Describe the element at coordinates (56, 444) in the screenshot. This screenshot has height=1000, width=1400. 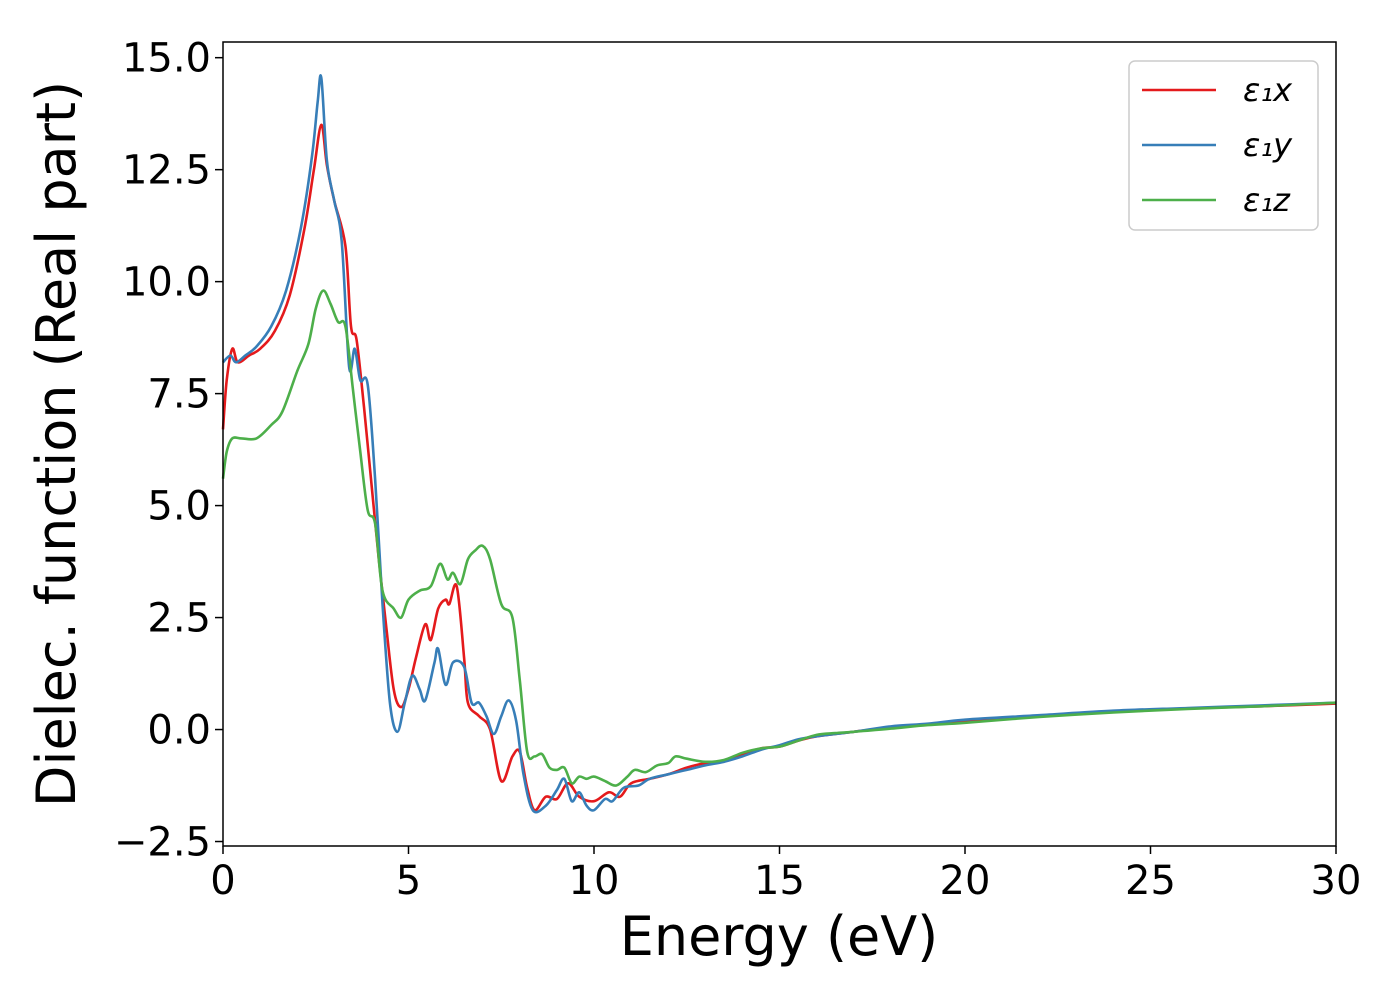
I see `y-axis-label: Dielec. function (Real part)` at that location.